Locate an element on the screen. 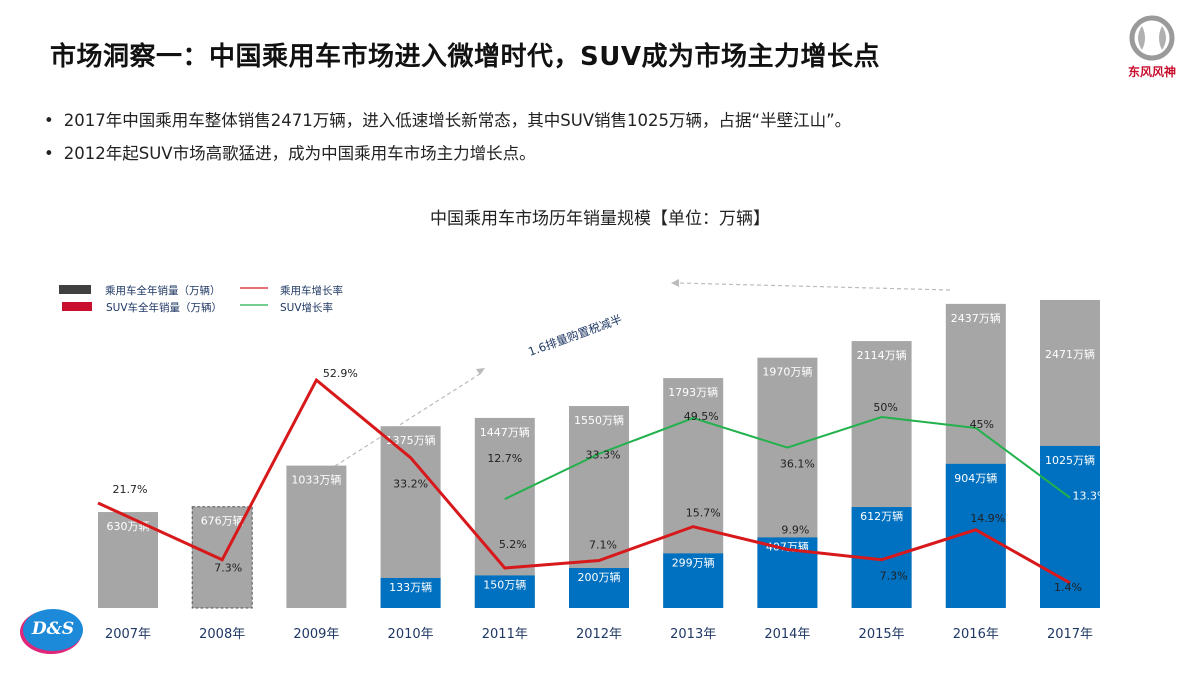 The image size is (1200, 675). svg-text: 东风风神 is located at coordinates (1152, 71).